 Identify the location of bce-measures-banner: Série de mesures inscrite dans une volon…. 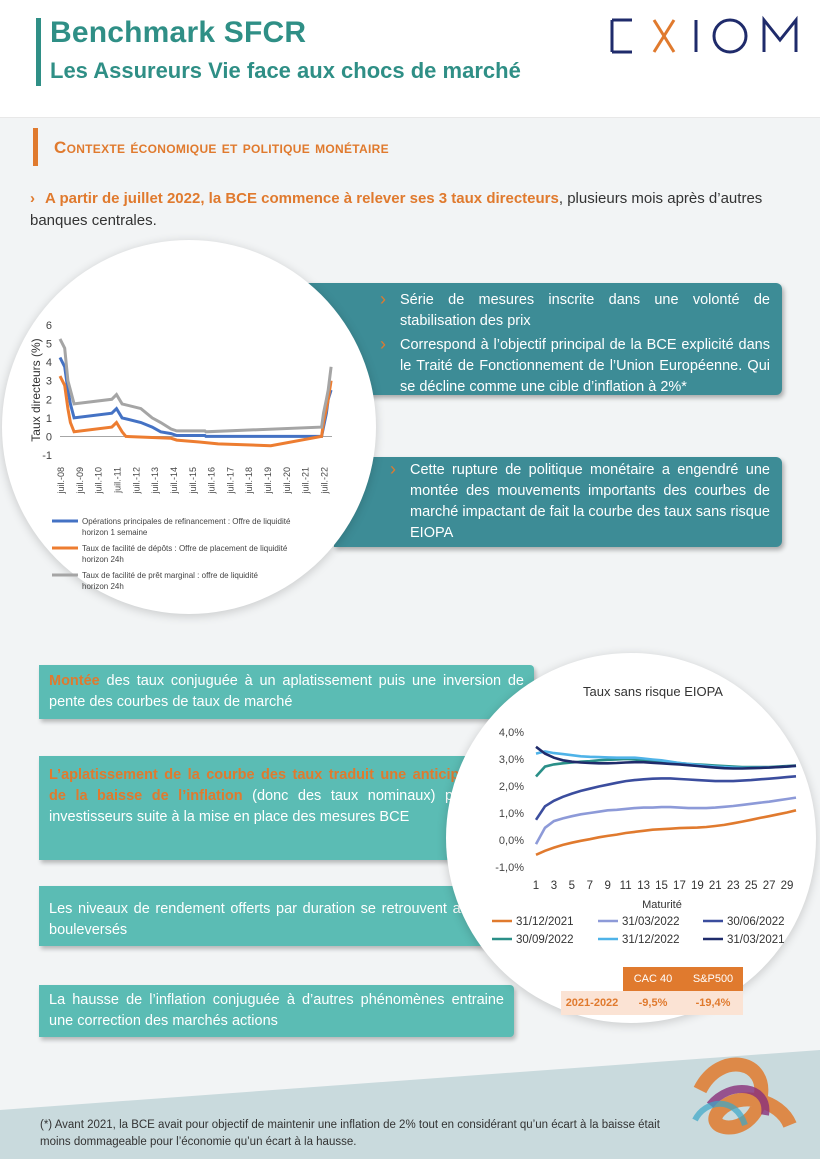
(539, 339).